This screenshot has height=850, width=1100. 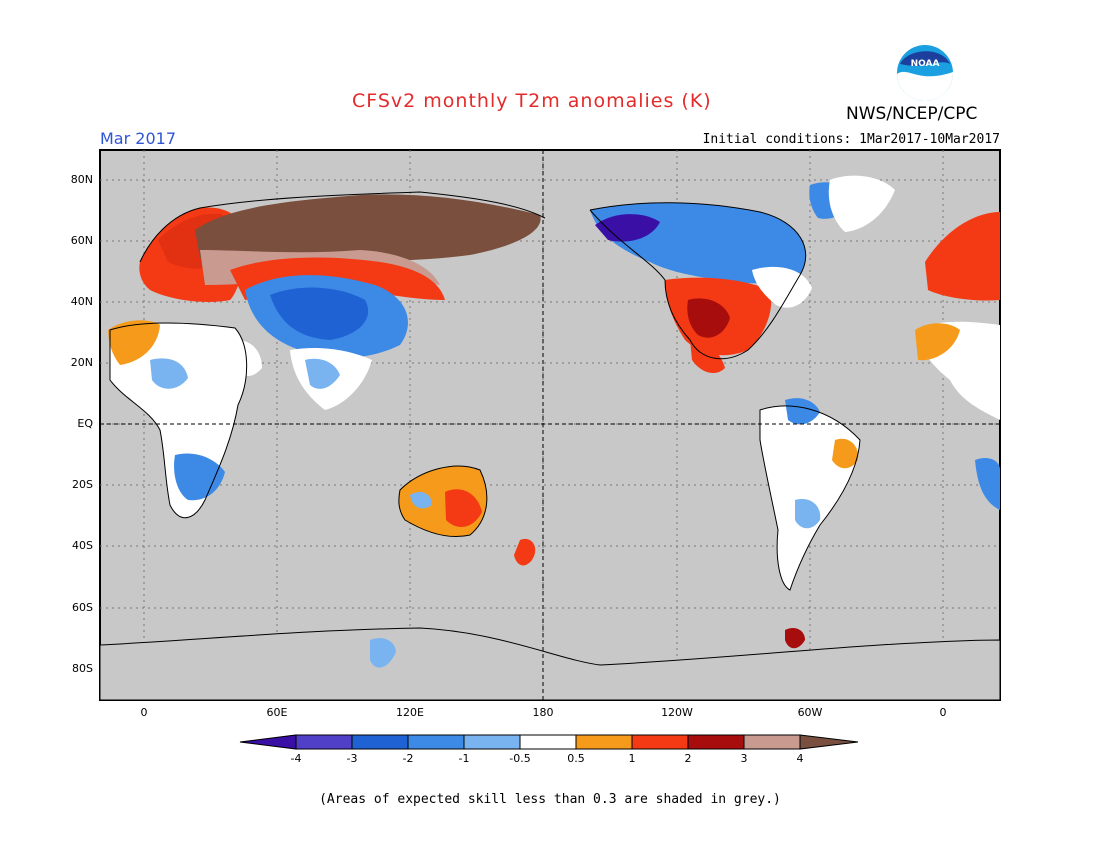 I want to click on latitude-label: 80S, so click(x=82, y=668).